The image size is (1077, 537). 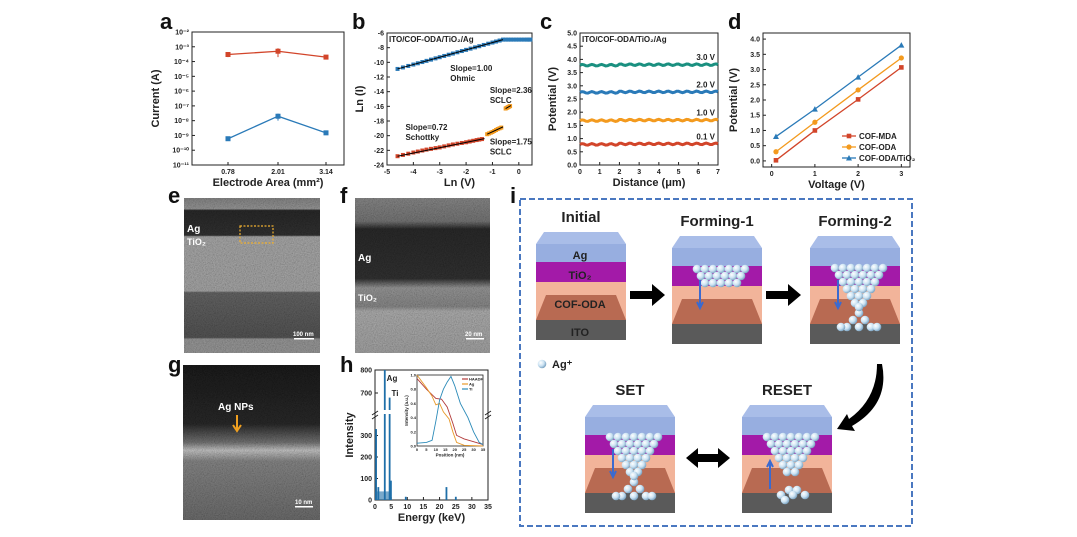 What do you see at coordinates (619, 172) in the screenshot?
I see `x-tick-label: 2` at bounding box center [619, 172].